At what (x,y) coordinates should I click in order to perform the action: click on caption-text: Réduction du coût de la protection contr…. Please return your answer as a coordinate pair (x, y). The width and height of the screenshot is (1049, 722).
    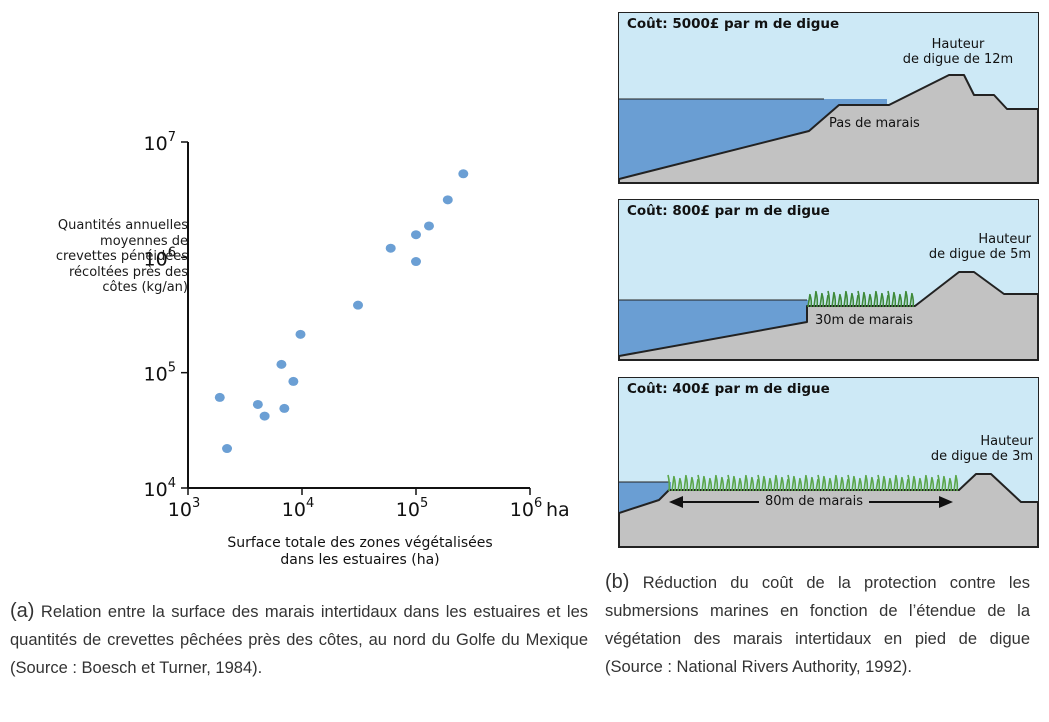
    Looking at the image, I should click on (817, 625).